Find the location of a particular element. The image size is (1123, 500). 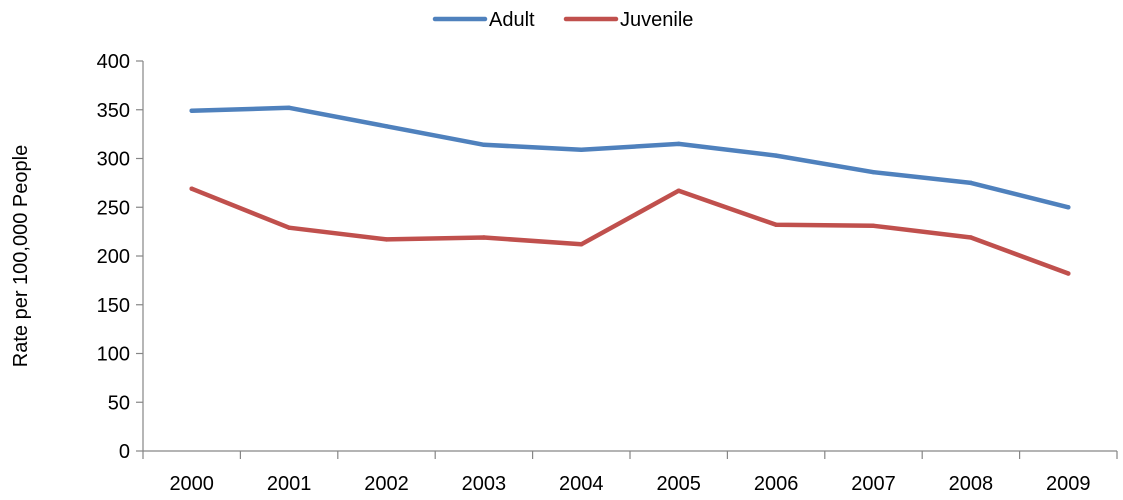

x-tick-label: 2009 is located at coordinates (1068, 484).